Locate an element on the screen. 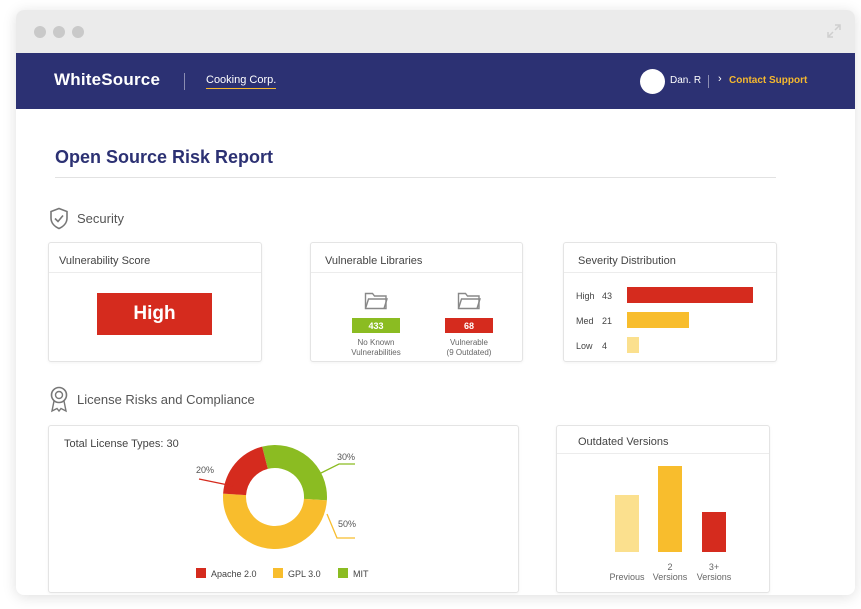 The height and width of the screenshot is (609, 861). caption-line: (9 Outdated) is located at coordinates (469, 352).